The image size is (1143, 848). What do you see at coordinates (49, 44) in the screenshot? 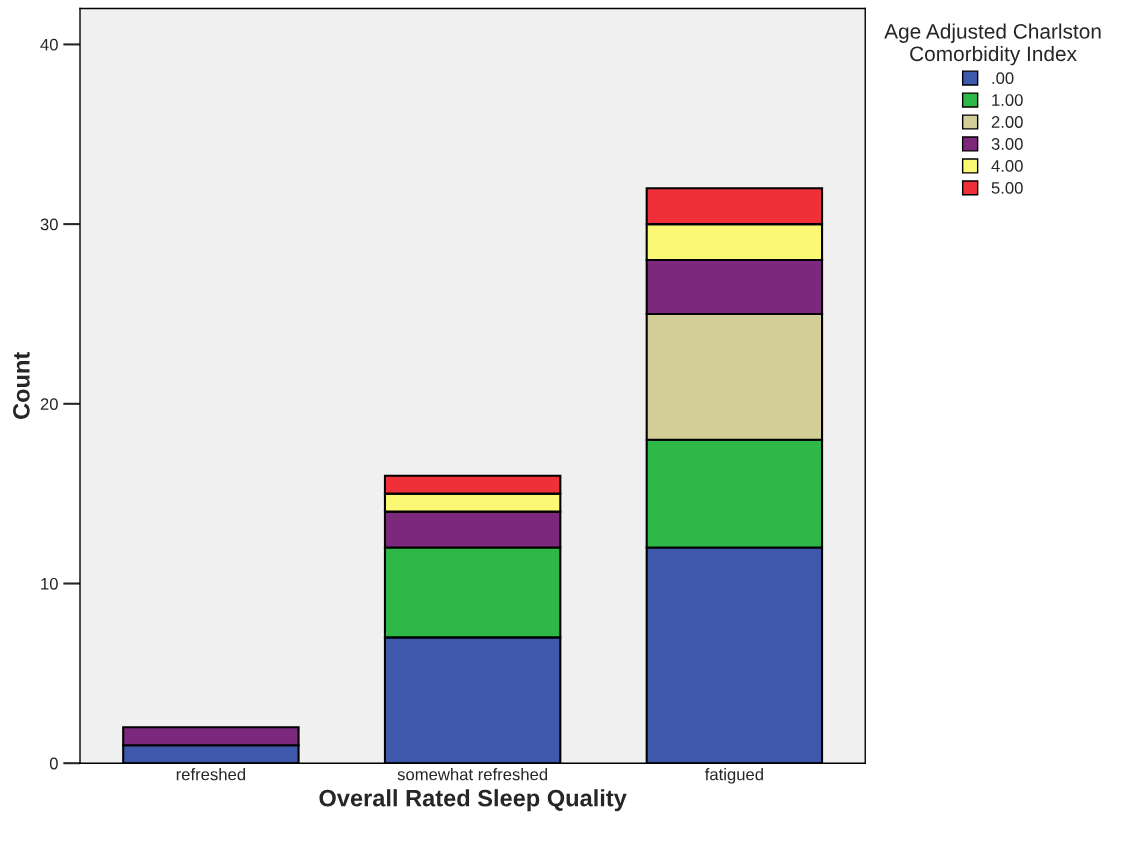
I see `y-tick-label: 40` at bounding box center [49, 44].